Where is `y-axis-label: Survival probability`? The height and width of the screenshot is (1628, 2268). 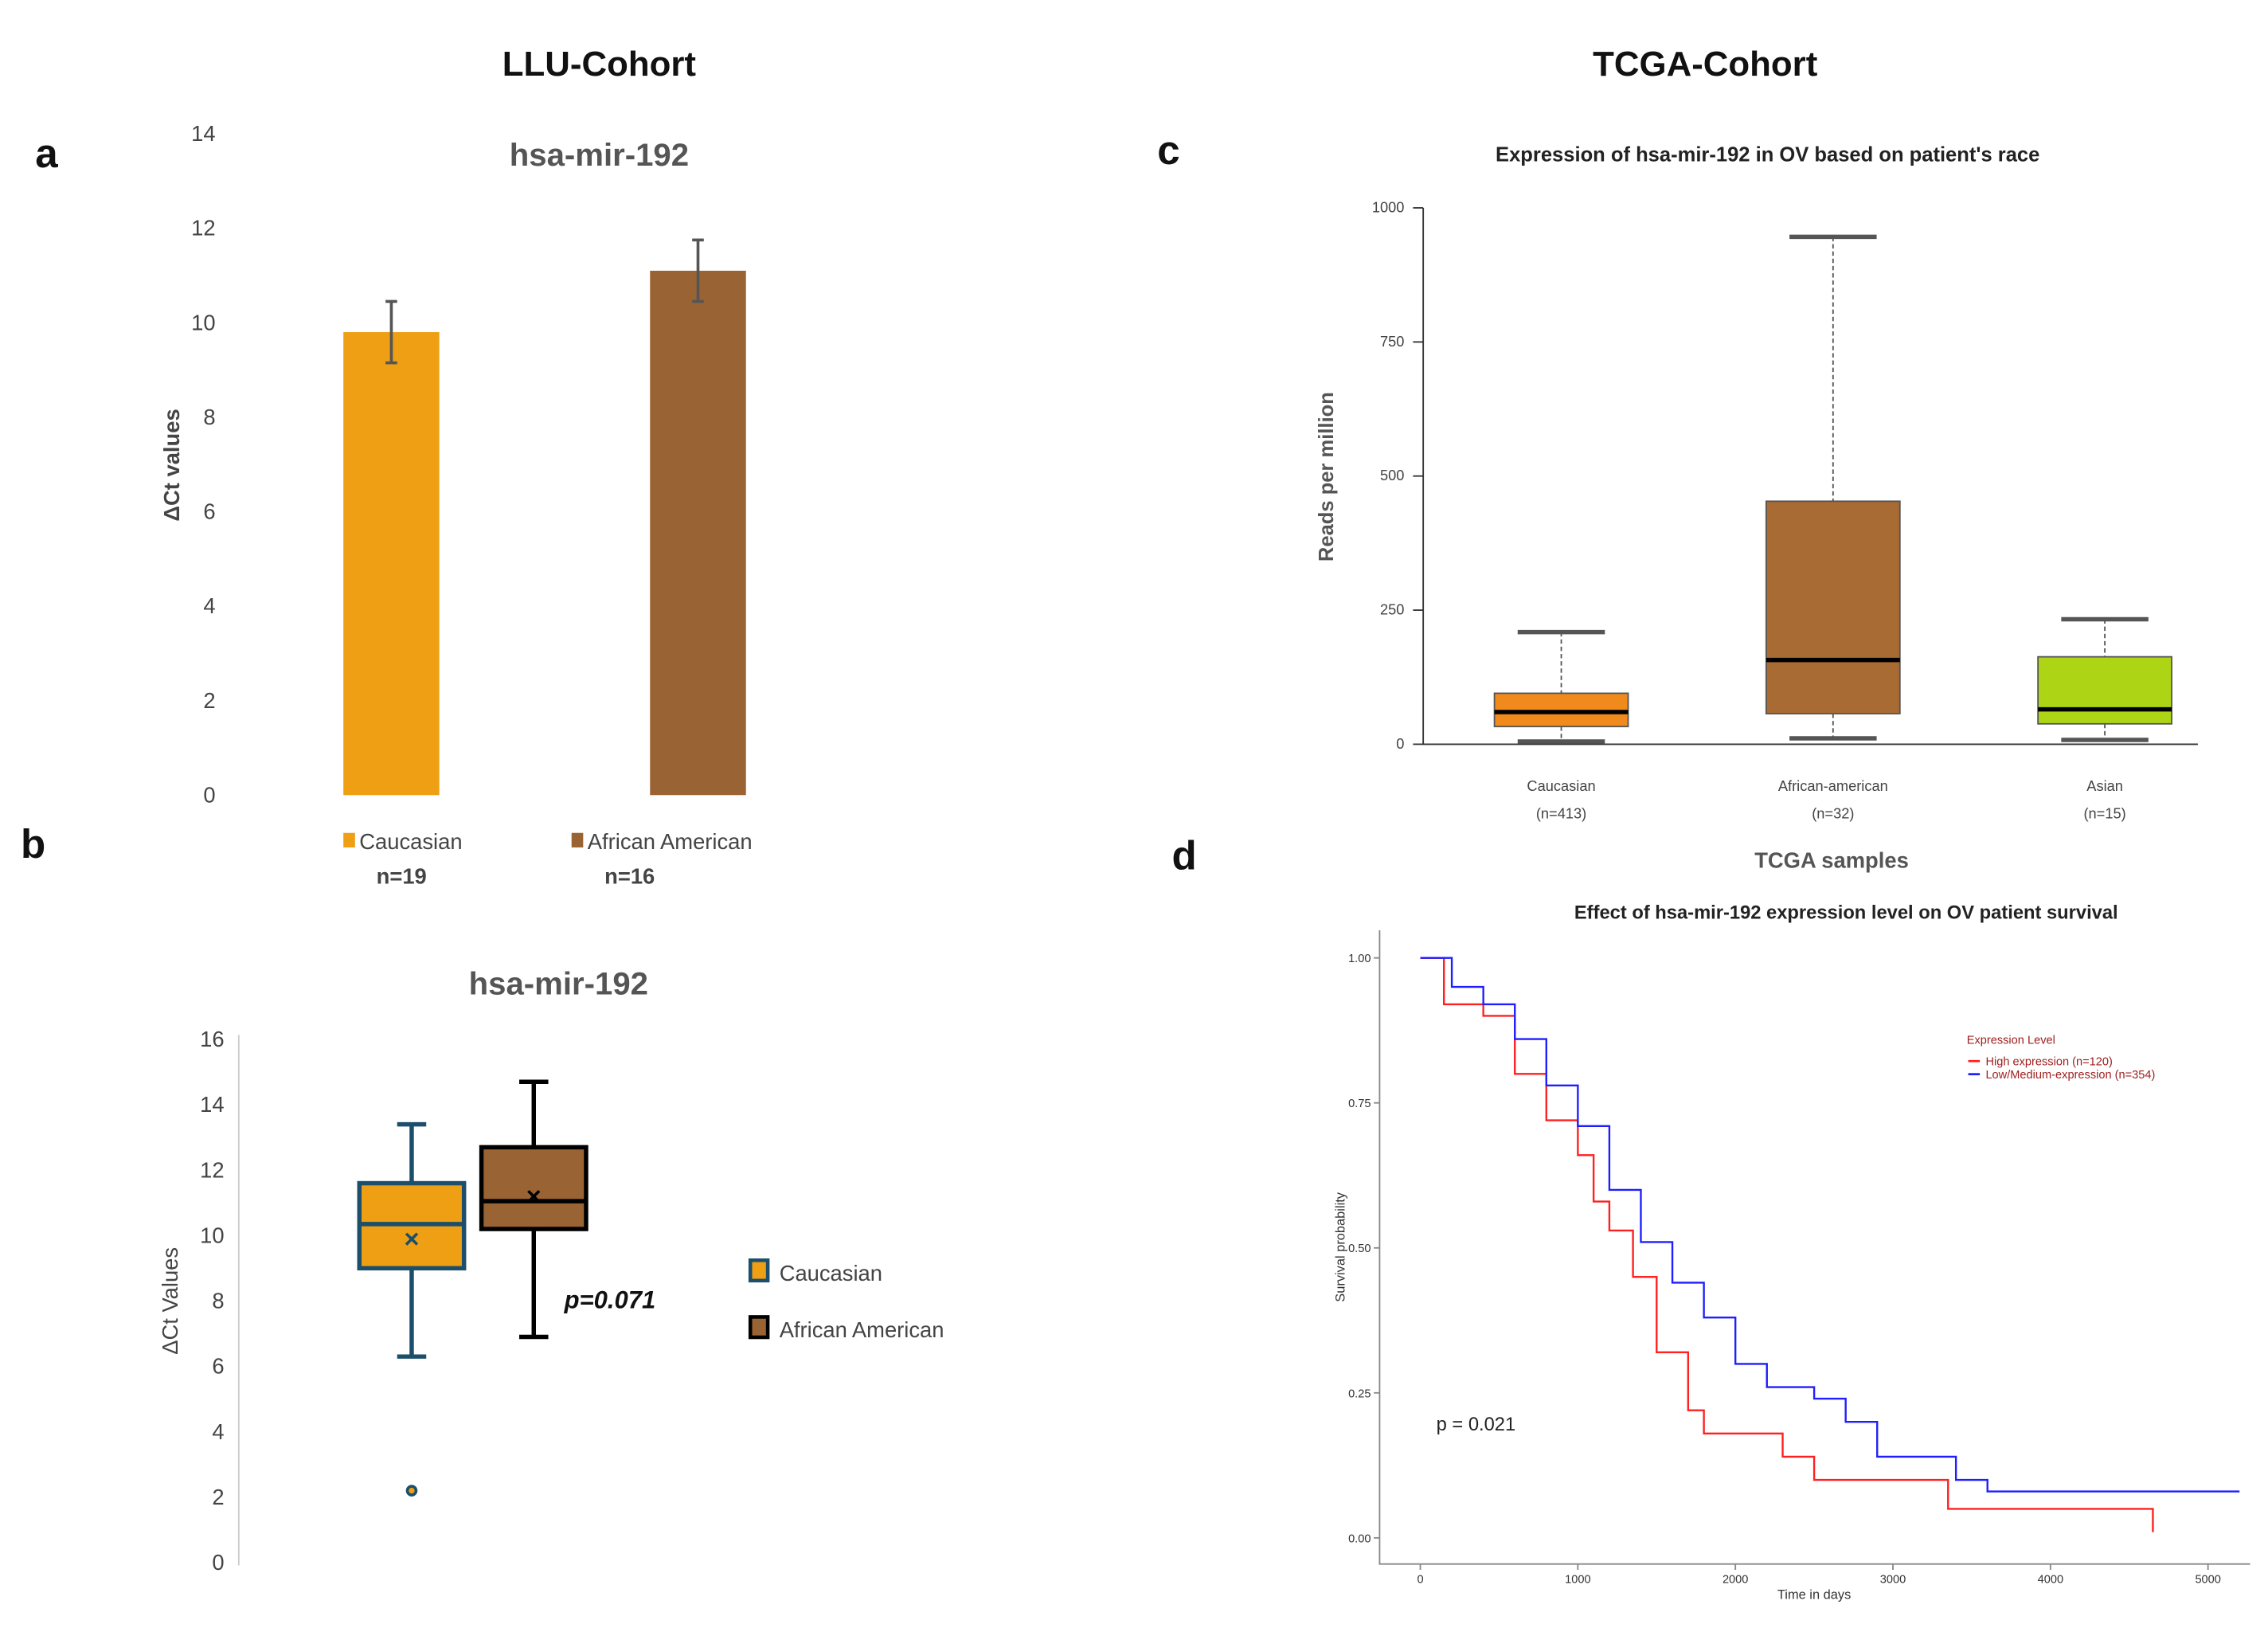 y-axis-label: Survival probability is located at coordinates (1341, 1246).